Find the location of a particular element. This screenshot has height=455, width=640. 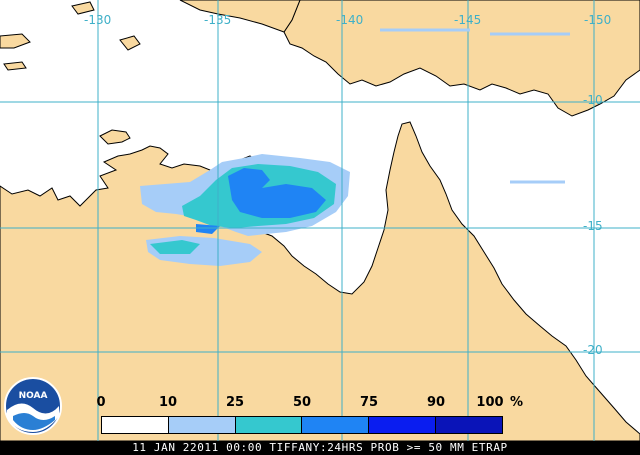

lat-label-20: -20 is located at coordinates (593, 350).